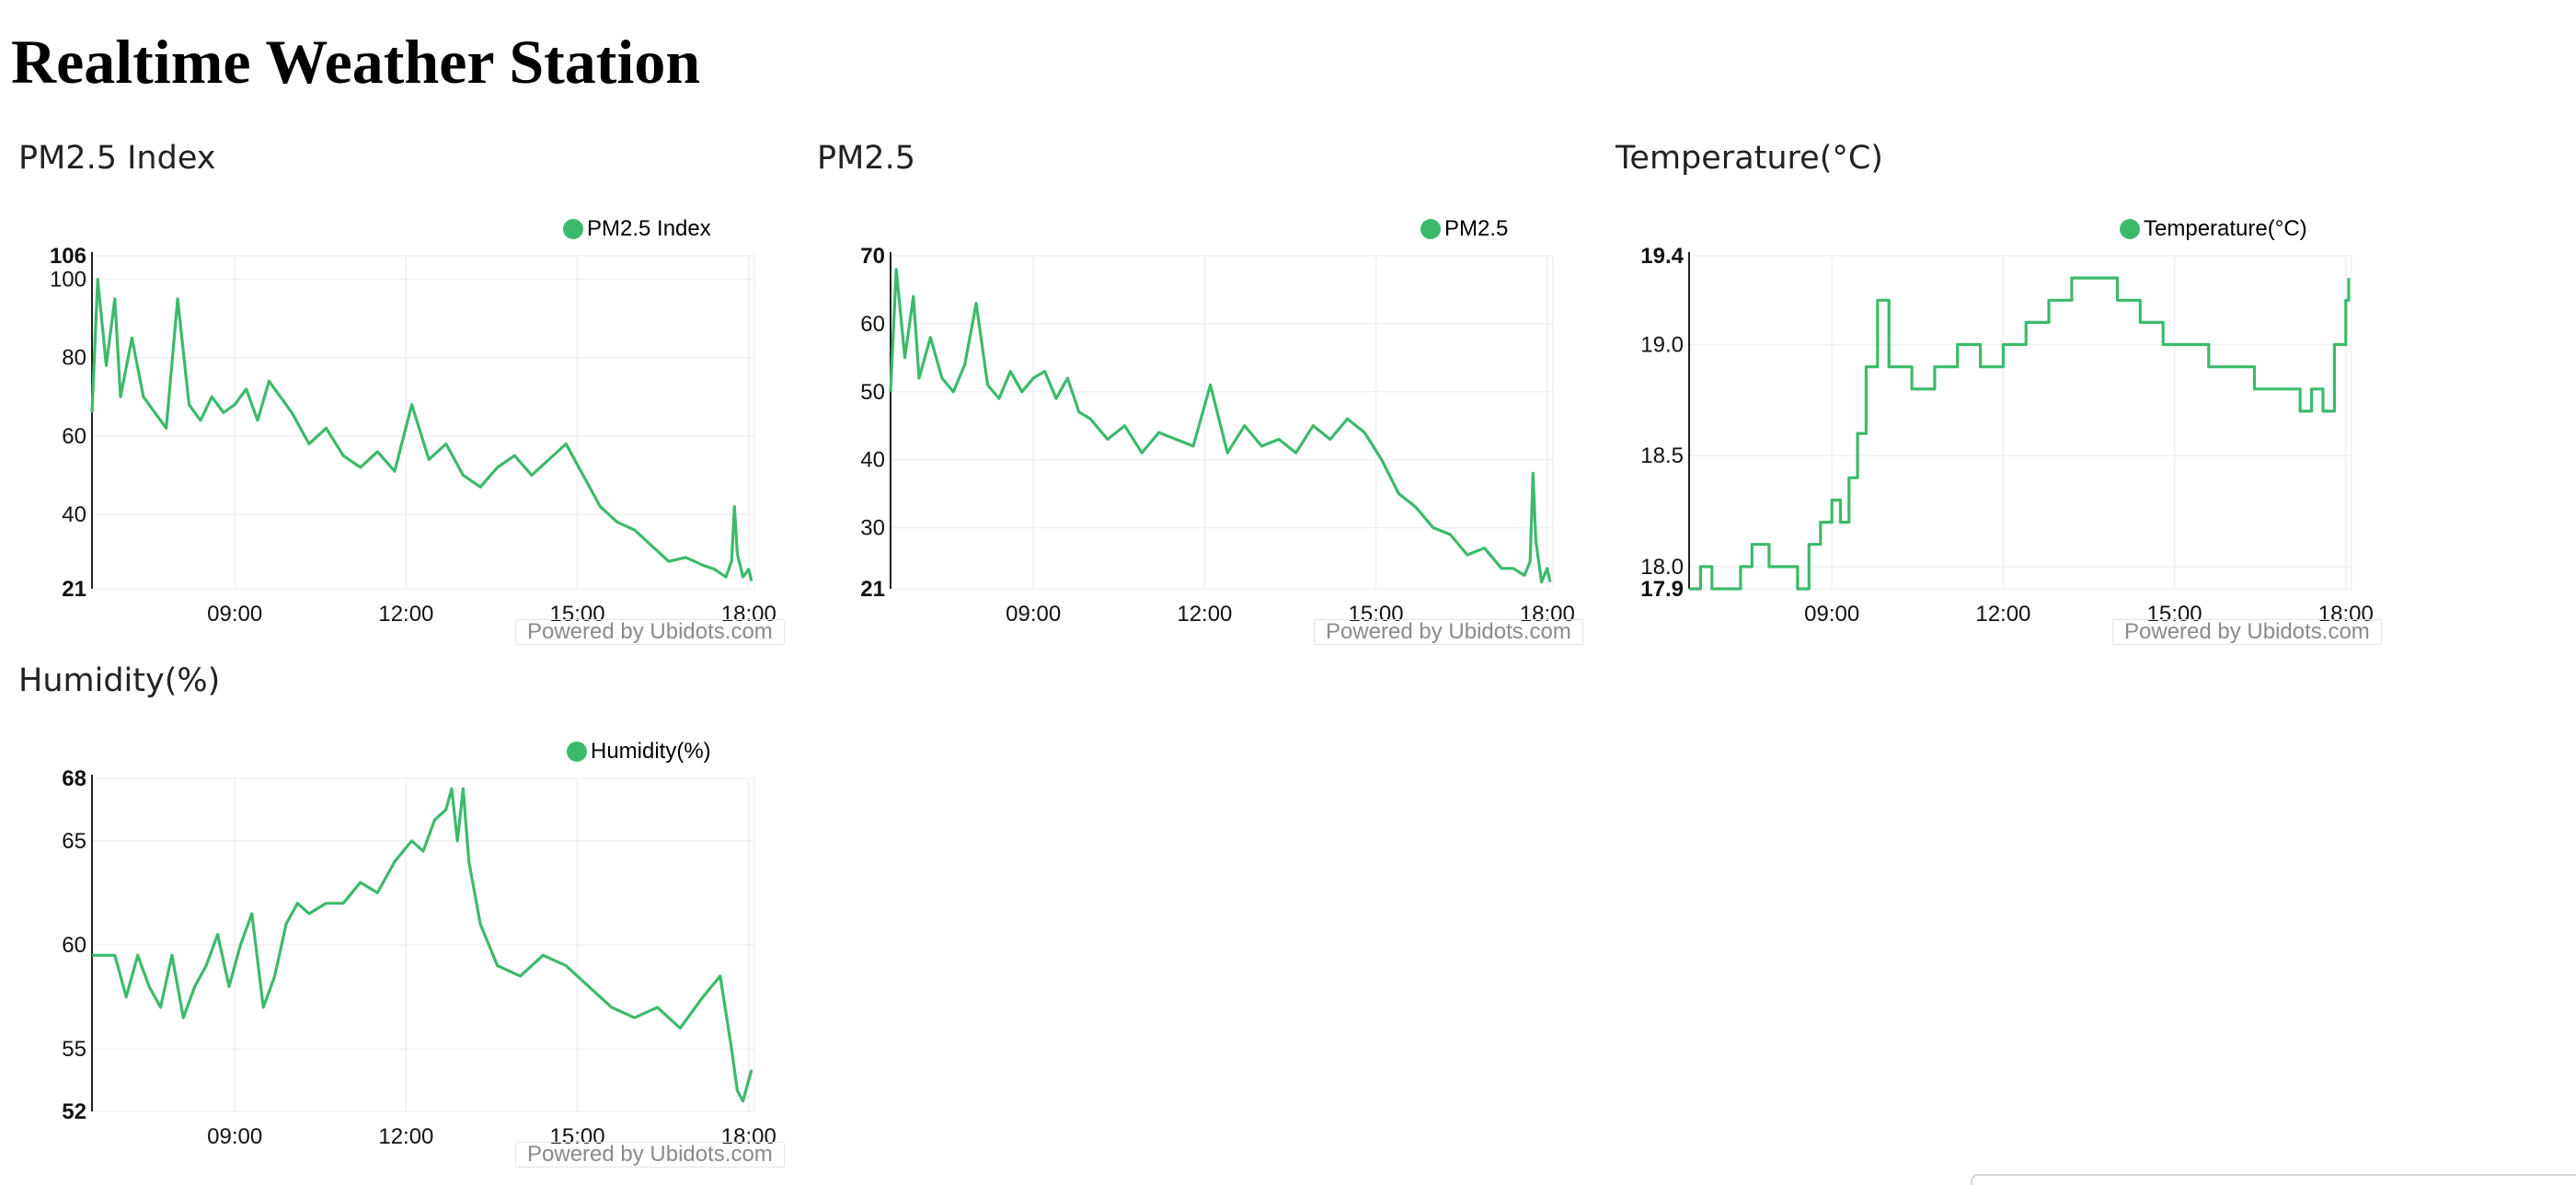 Image resolution: width=2576 pixels, height=1185 pixels. What do you see at coordinates (1662, 567) in the screenshot?
I see `y-tick-label: 18.0` at bounding box center [1662, 567].